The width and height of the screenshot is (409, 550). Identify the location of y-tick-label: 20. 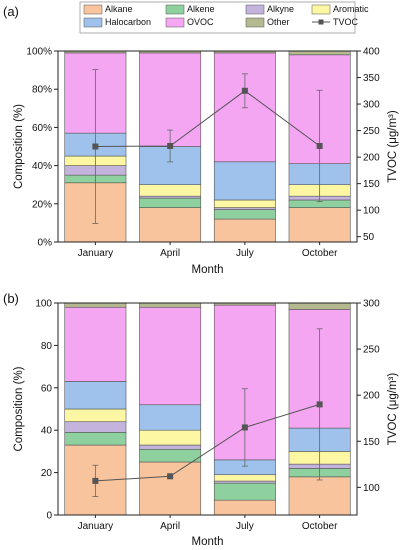
(47, 473).